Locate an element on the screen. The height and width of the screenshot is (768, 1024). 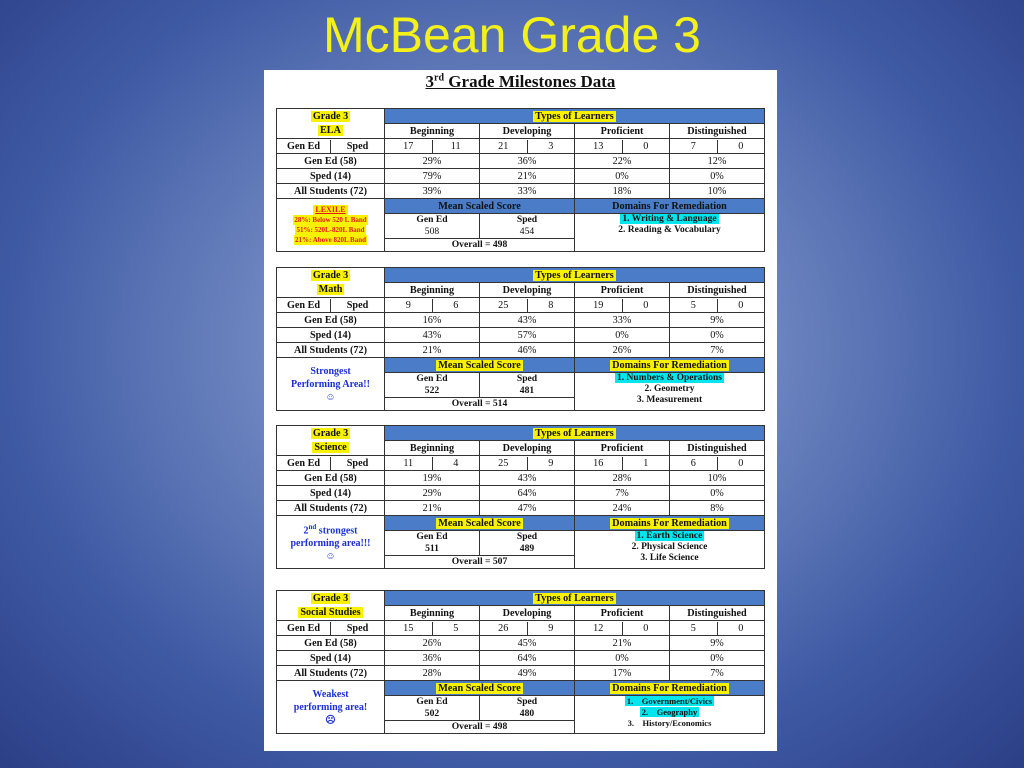
types-header: Types of Learners is located at coordinates (574, 116).